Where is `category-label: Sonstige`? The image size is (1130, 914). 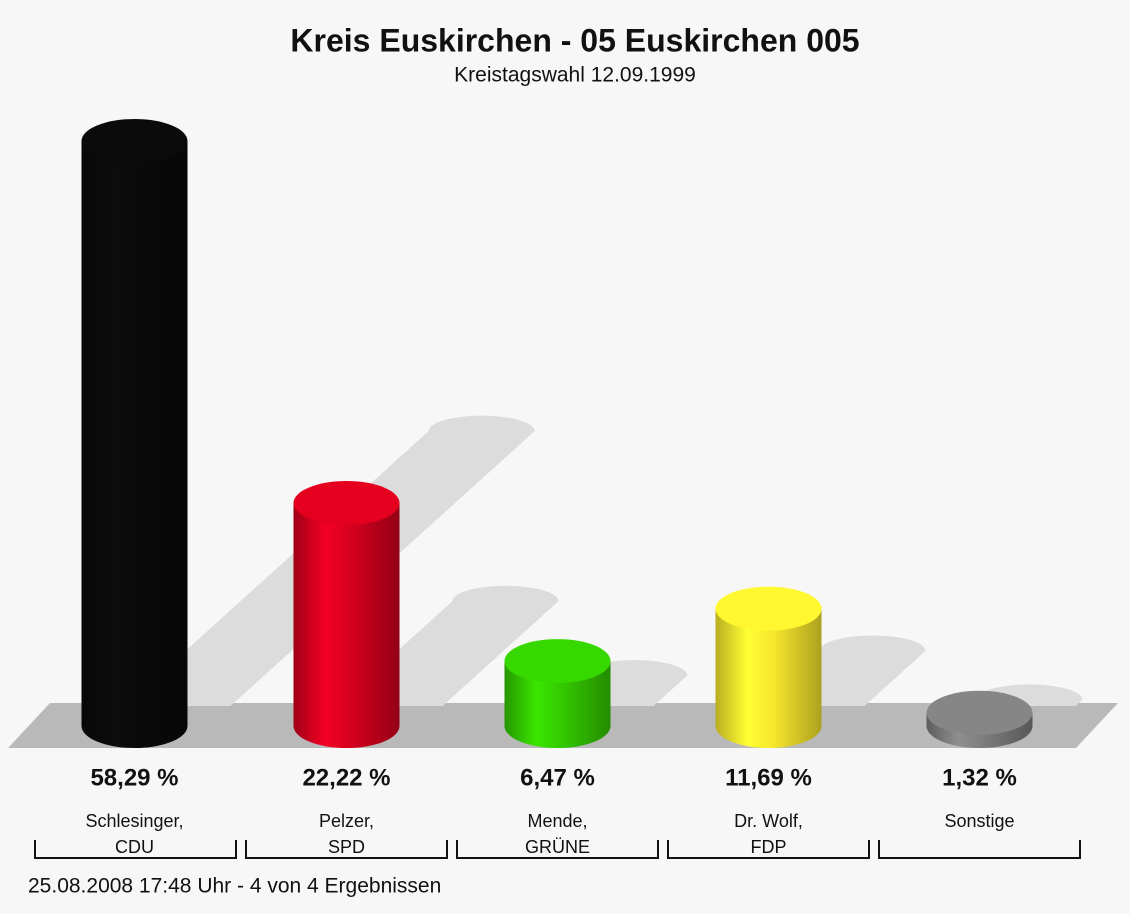 category-label: Sonstige is located at coordinates (979, 821).